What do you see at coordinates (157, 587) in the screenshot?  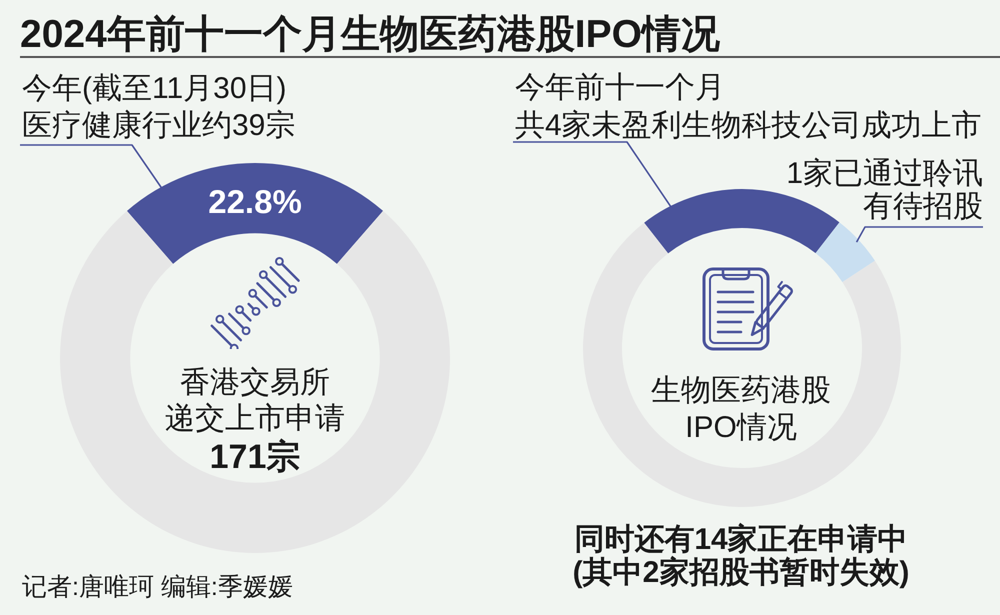 I see `text: 记者:唐唯珂 编辑:季媛媛` at bounding box center [157, 587].